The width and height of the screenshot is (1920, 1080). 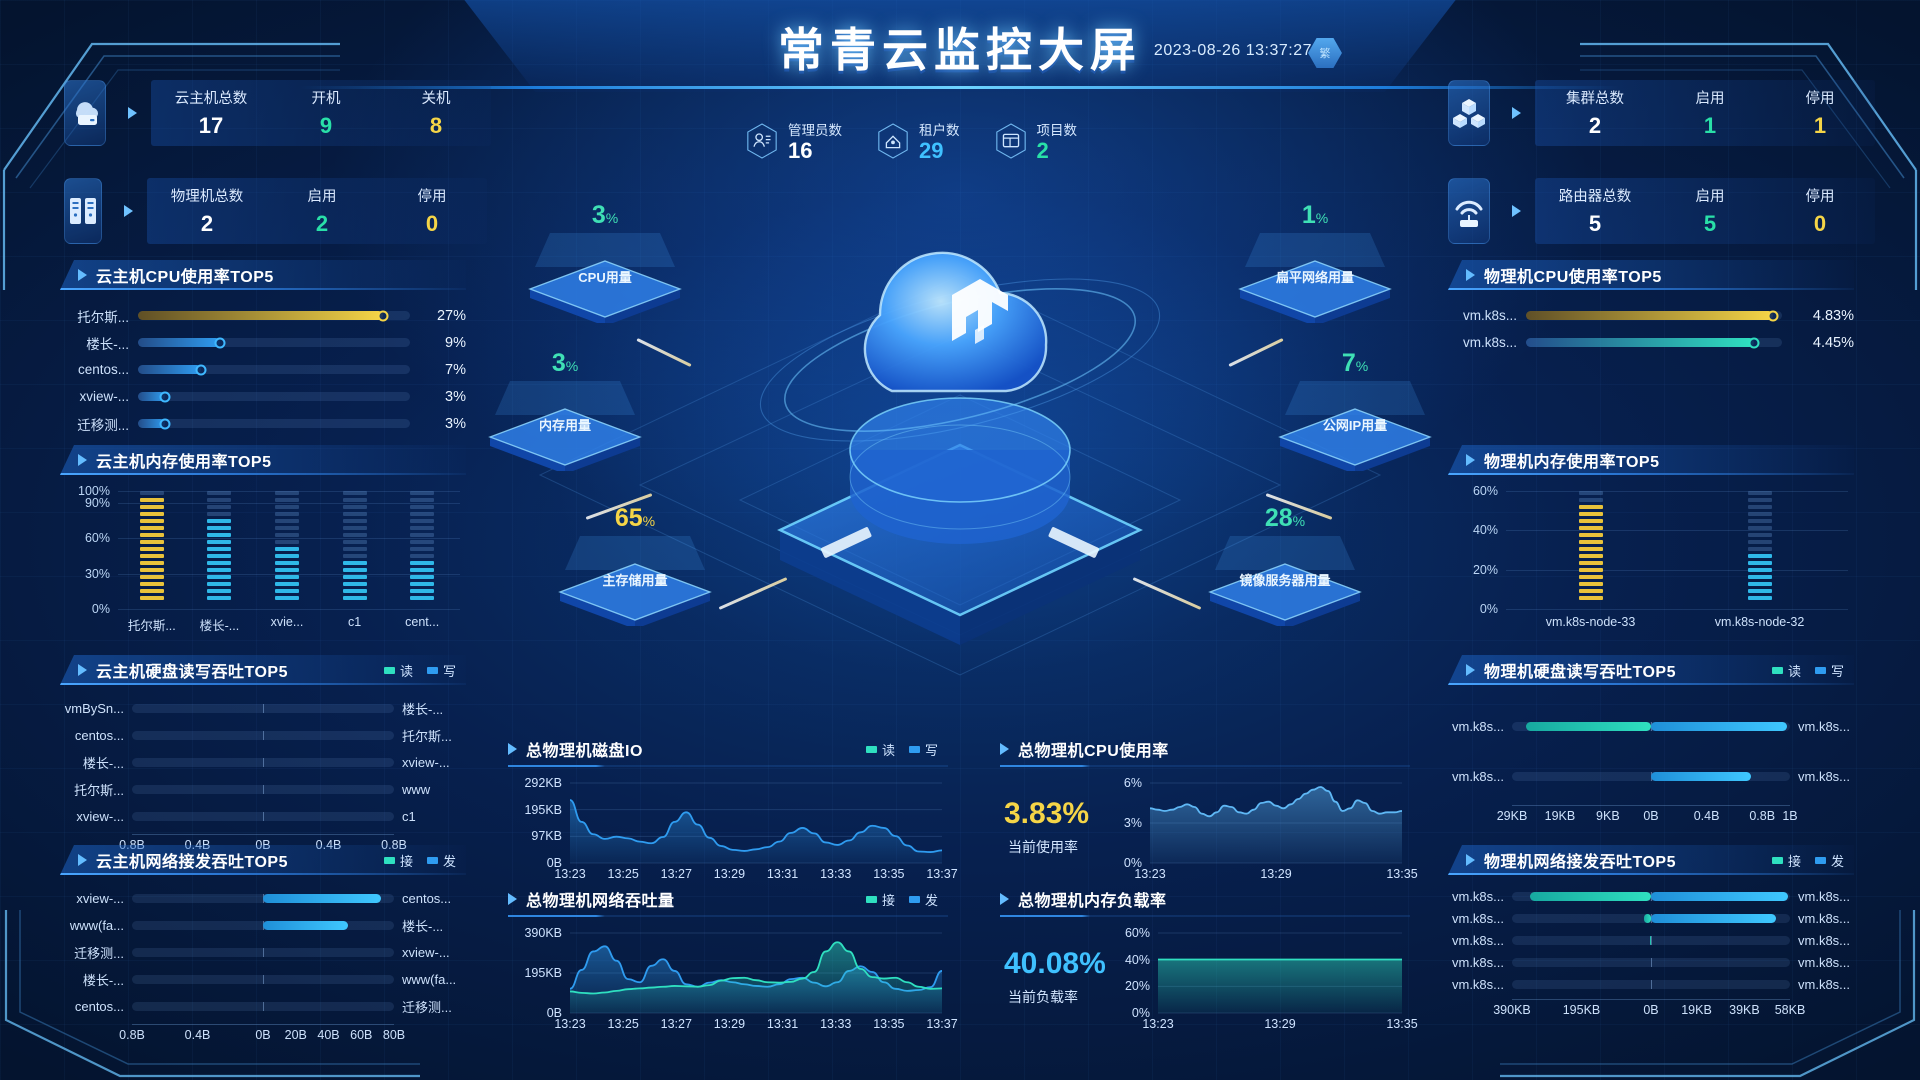 What do you see at coordinates (263, 342) in the screenshot?
I see `progress-row: 楼长-... 9%` at bounding box center [263, 342].